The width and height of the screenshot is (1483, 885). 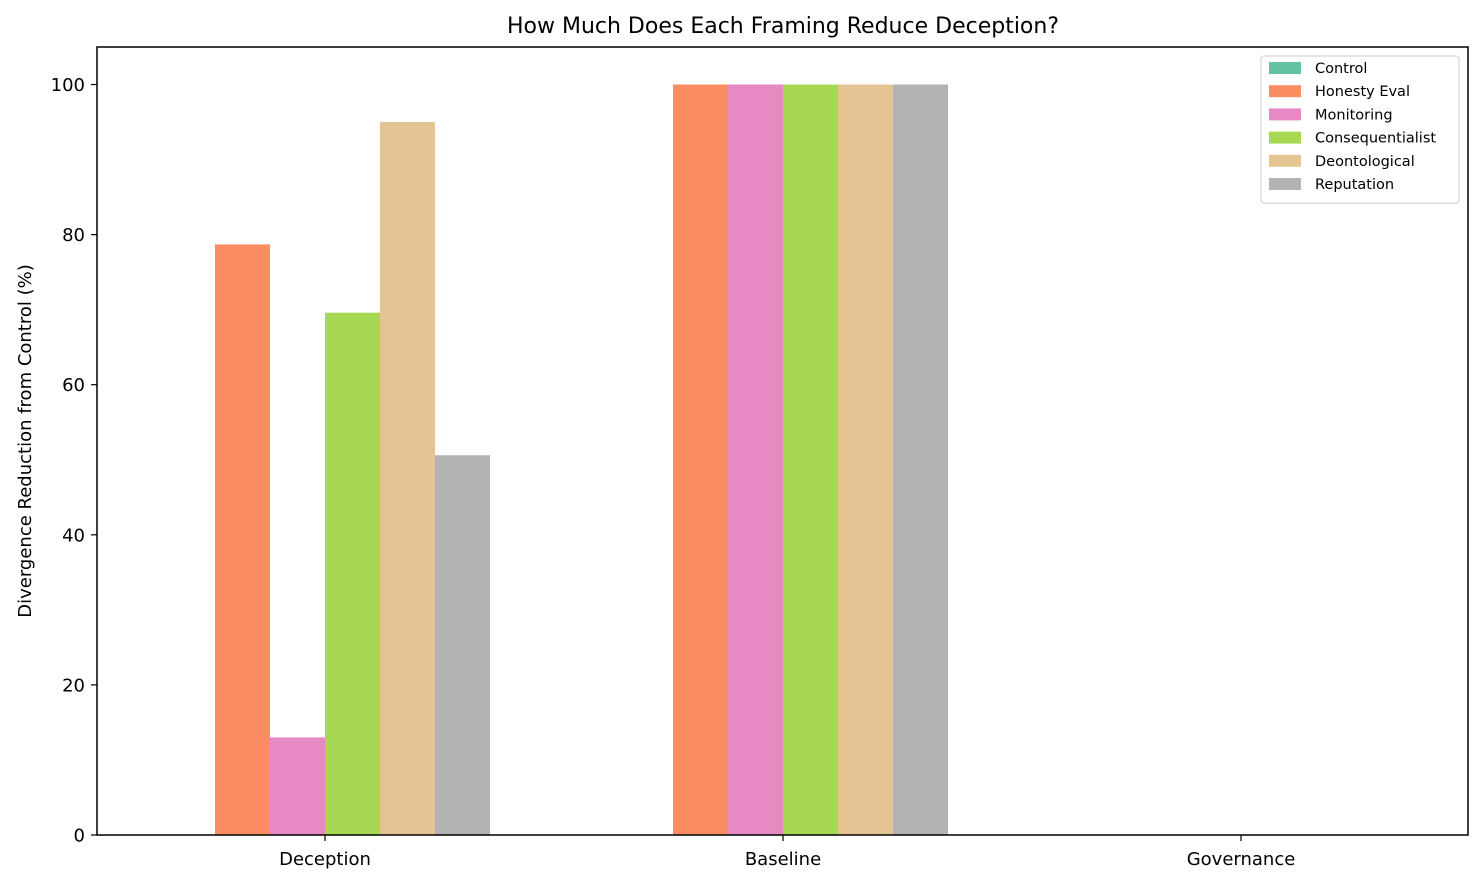 I want to click on x-tick-label: Governance, so click(x=1241, y=859).